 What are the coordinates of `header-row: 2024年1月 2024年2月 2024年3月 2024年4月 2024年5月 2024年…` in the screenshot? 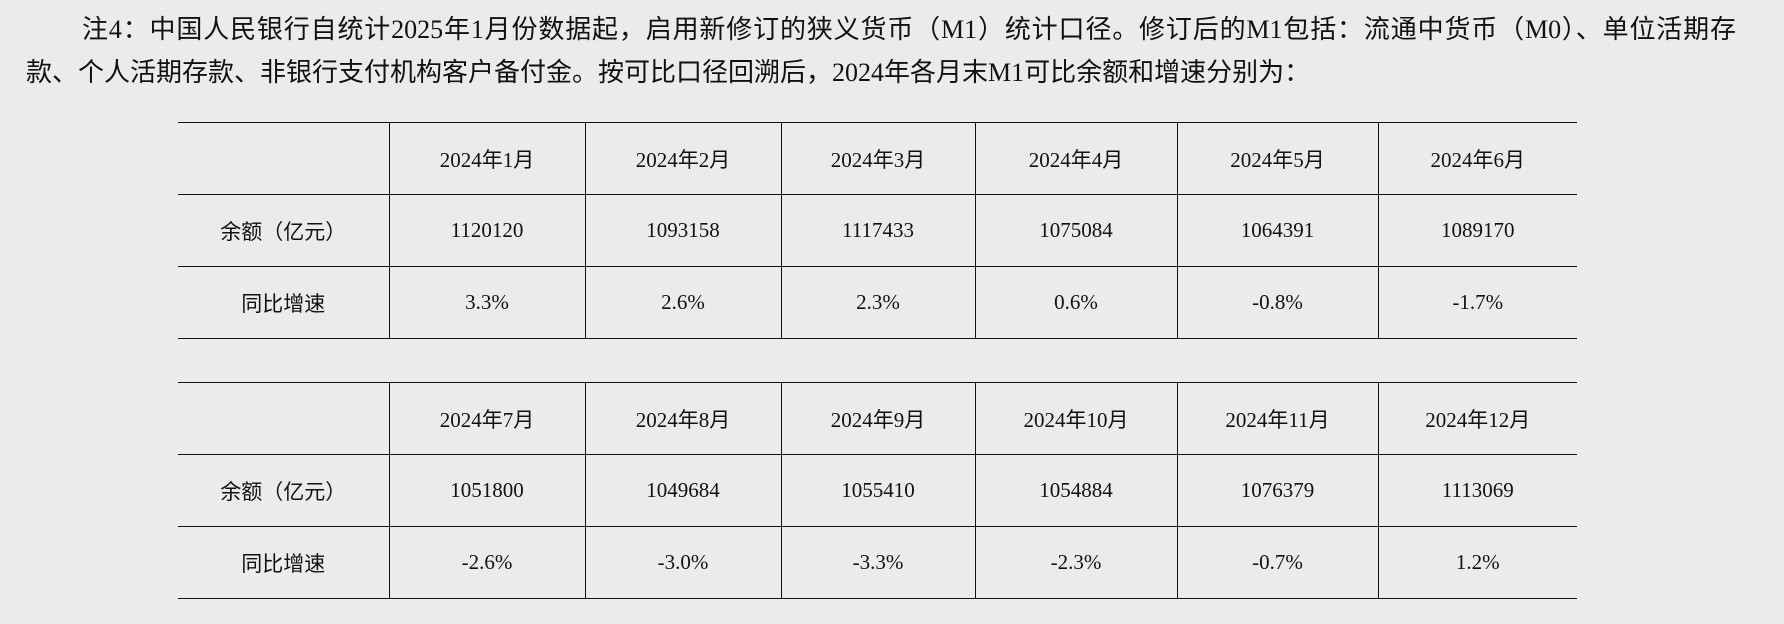 It's located at (877, 158).